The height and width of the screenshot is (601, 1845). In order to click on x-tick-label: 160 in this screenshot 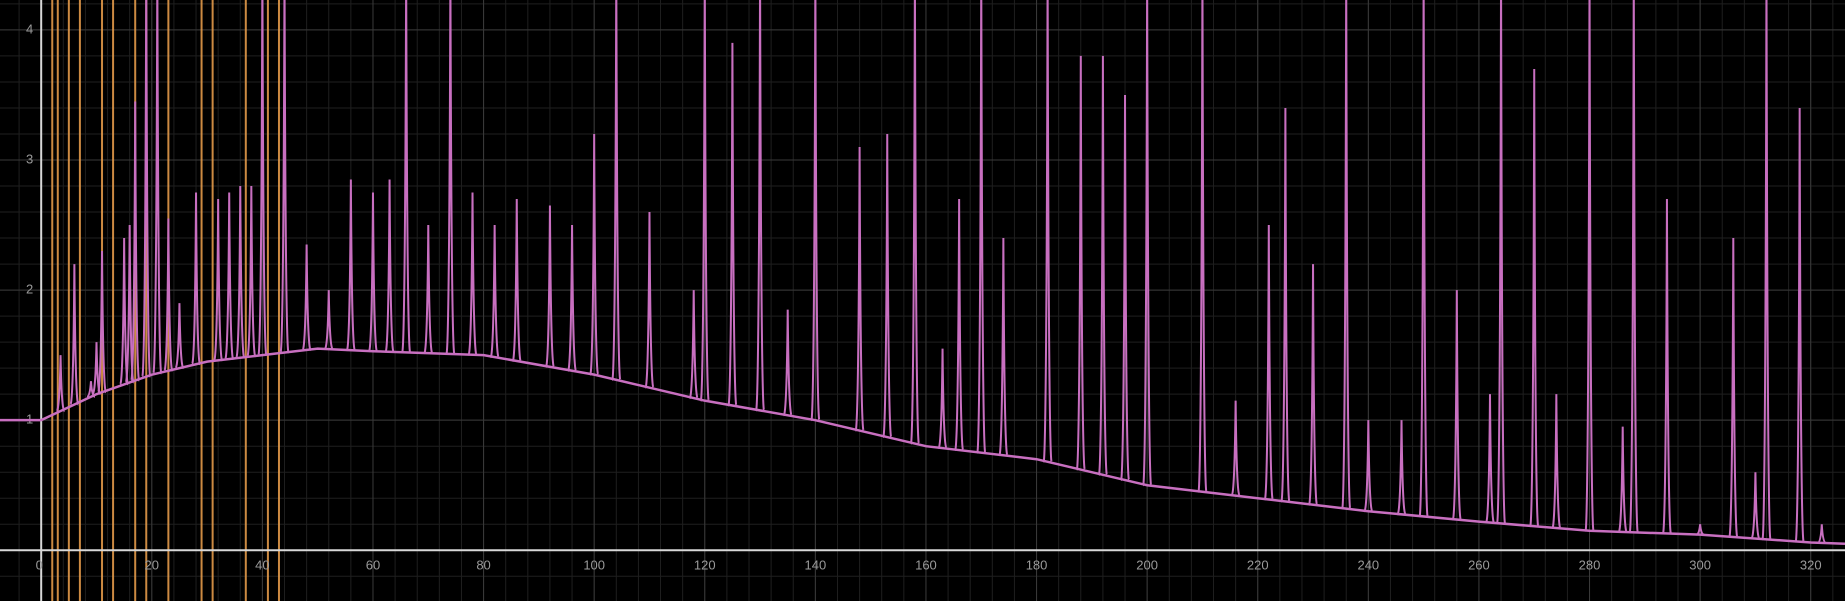, I will do `click(926, 565)`.